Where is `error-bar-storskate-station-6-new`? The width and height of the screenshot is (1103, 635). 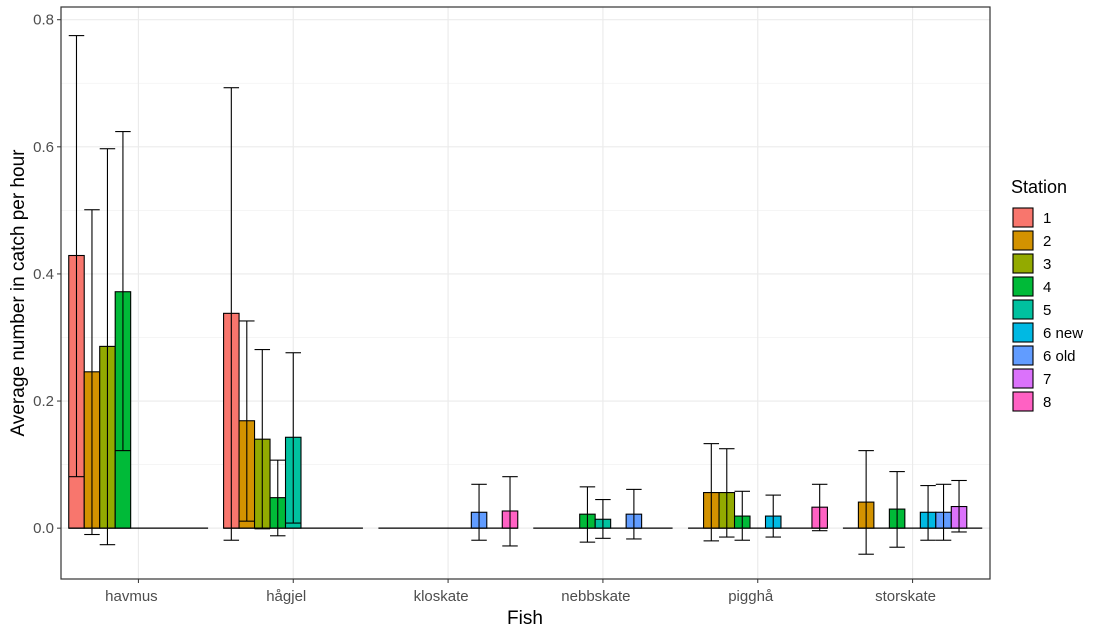 error-bar-storskate-station-6-new is located at coordinates (928, 513).